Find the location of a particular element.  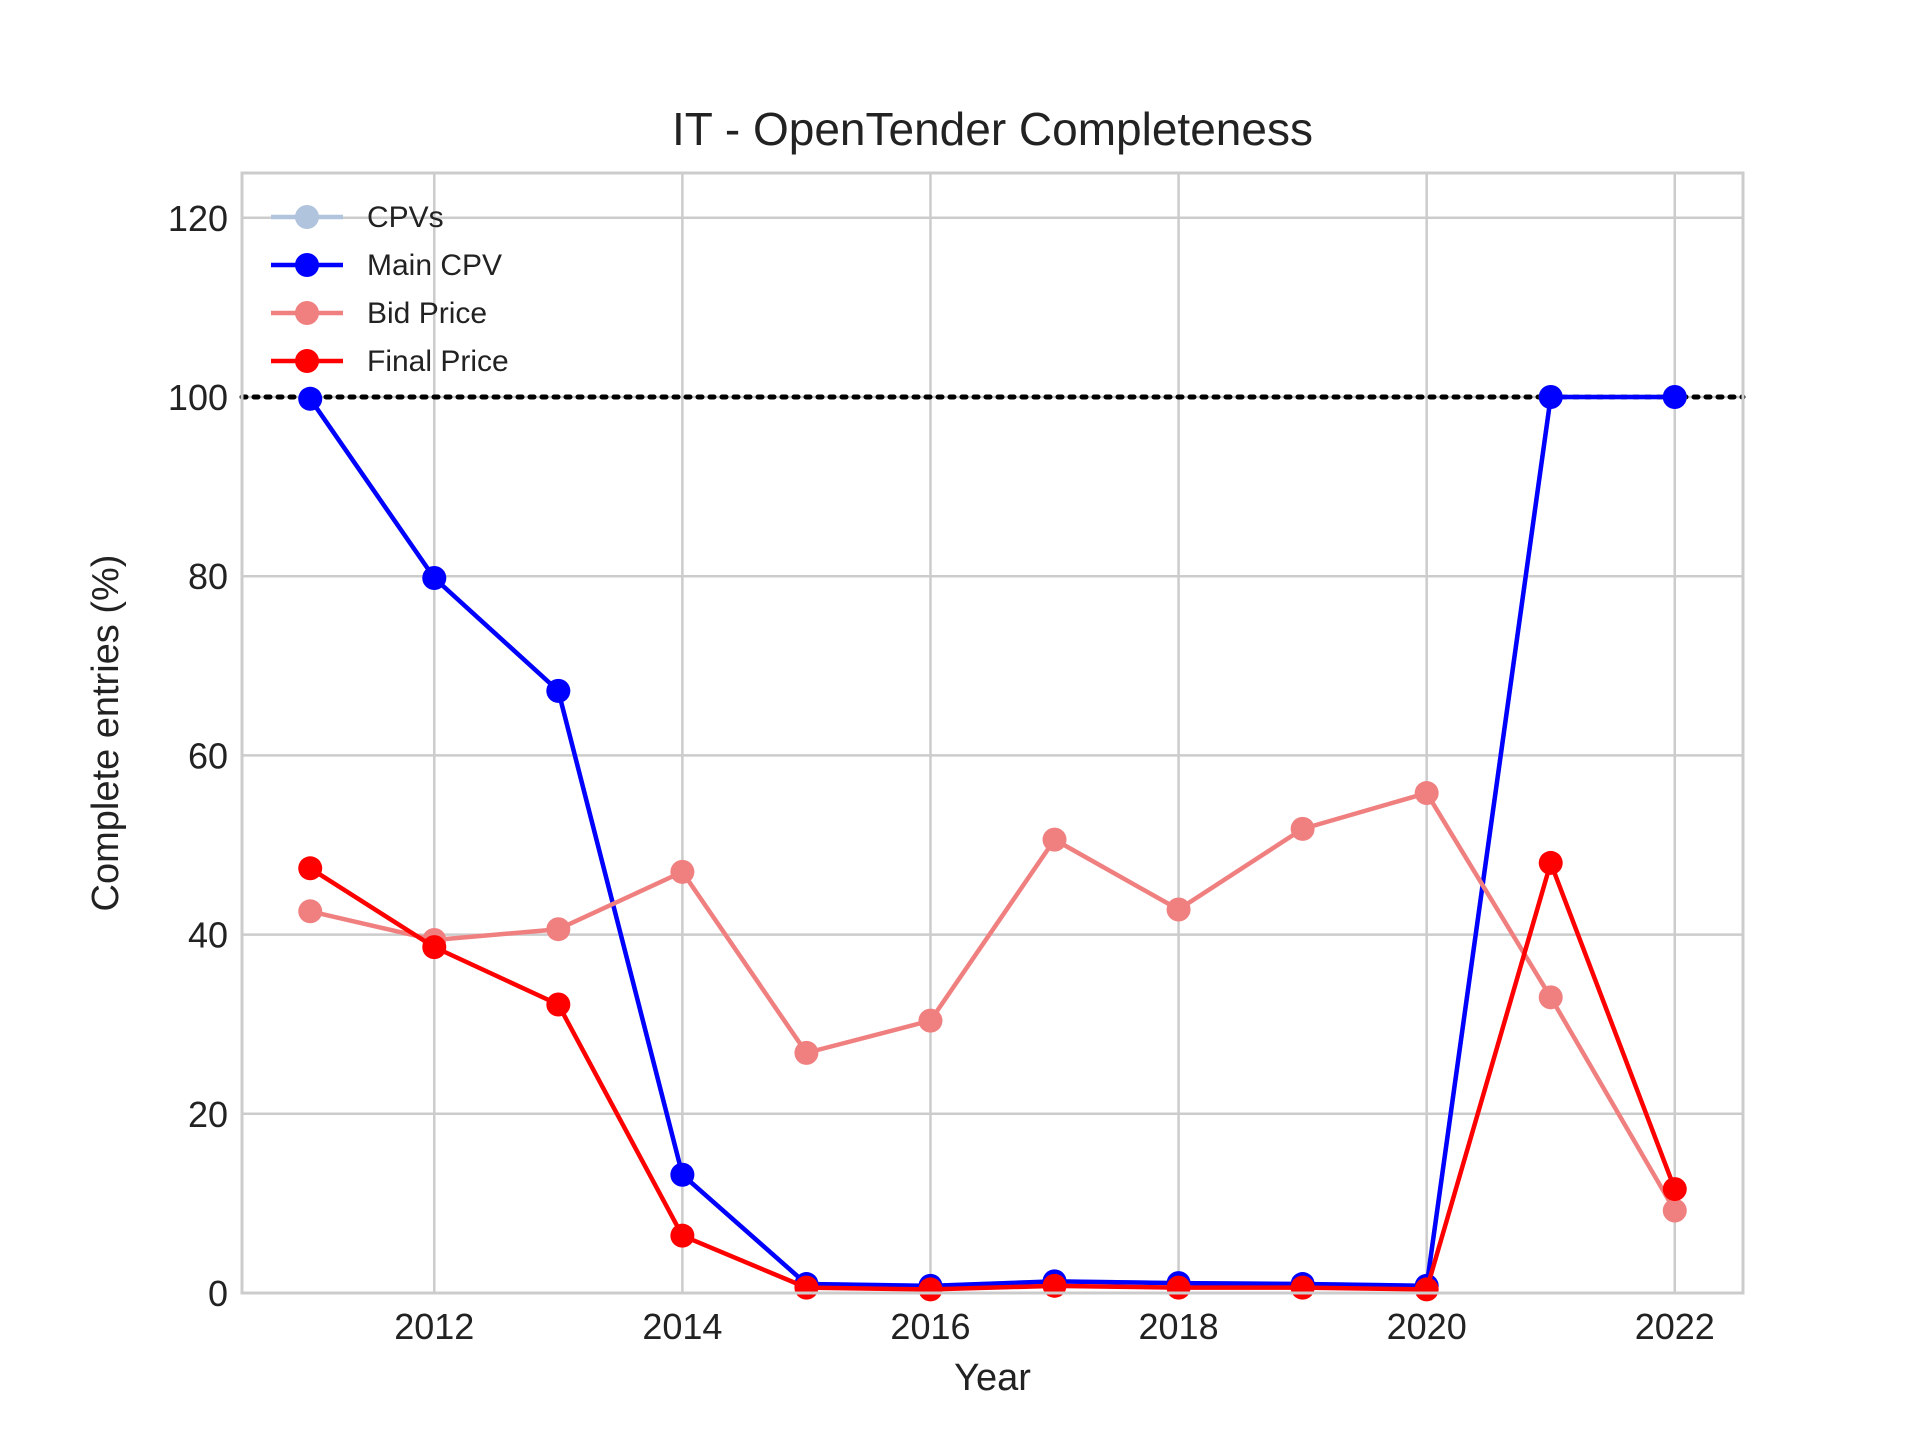

y-tick-label: 100 is located at coordinates (198, 397).